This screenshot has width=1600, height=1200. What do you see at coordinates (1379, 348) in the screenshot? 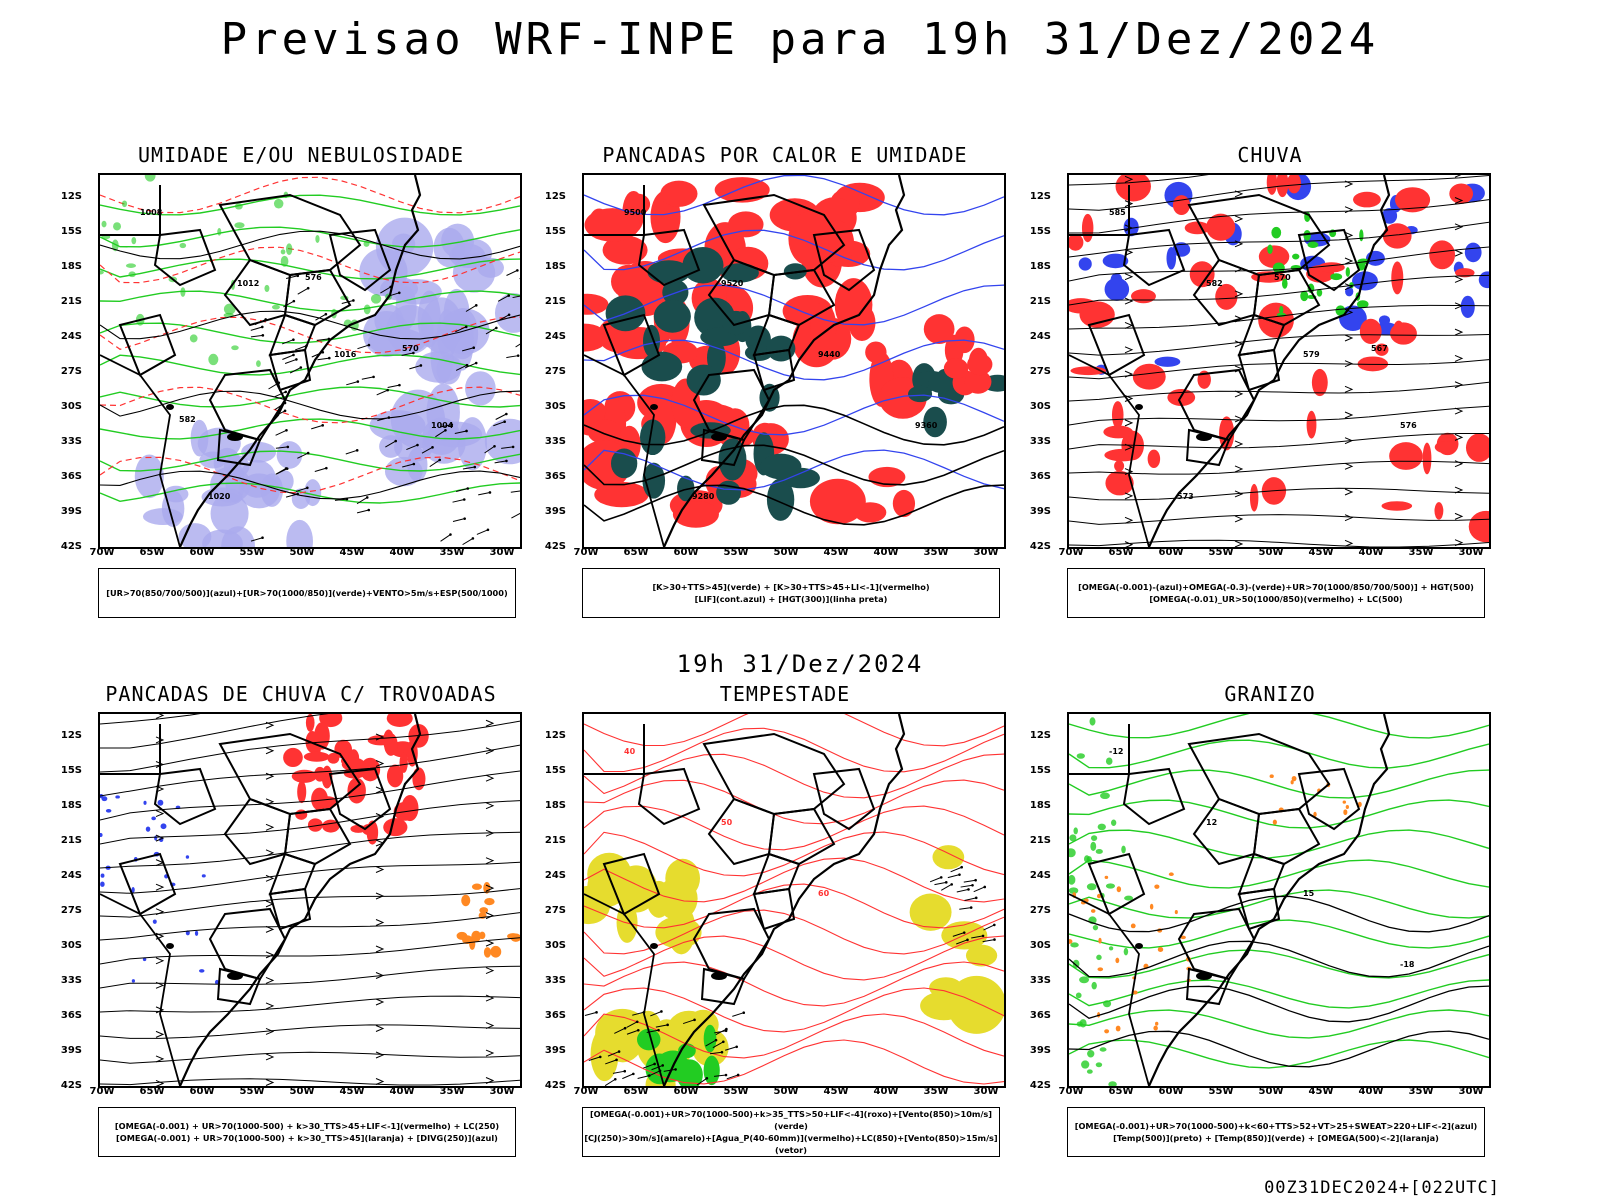
I see `svg-text: 567` at bounding box center [1379, 348].